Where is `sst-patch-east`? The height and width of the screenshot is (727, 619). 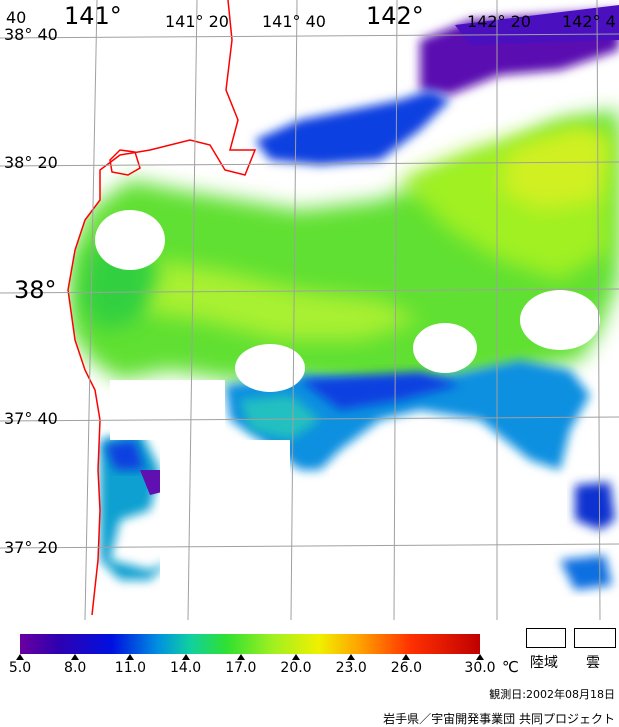
sst-patch-east is located at coordinates (595, 506).